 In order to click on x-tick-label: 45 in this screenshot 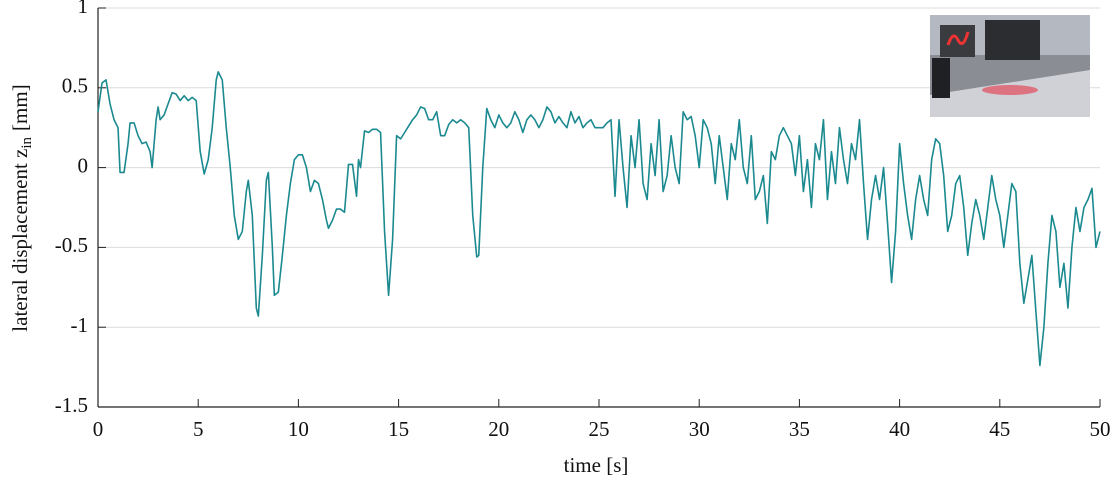, I will do `click(999, 429)`.